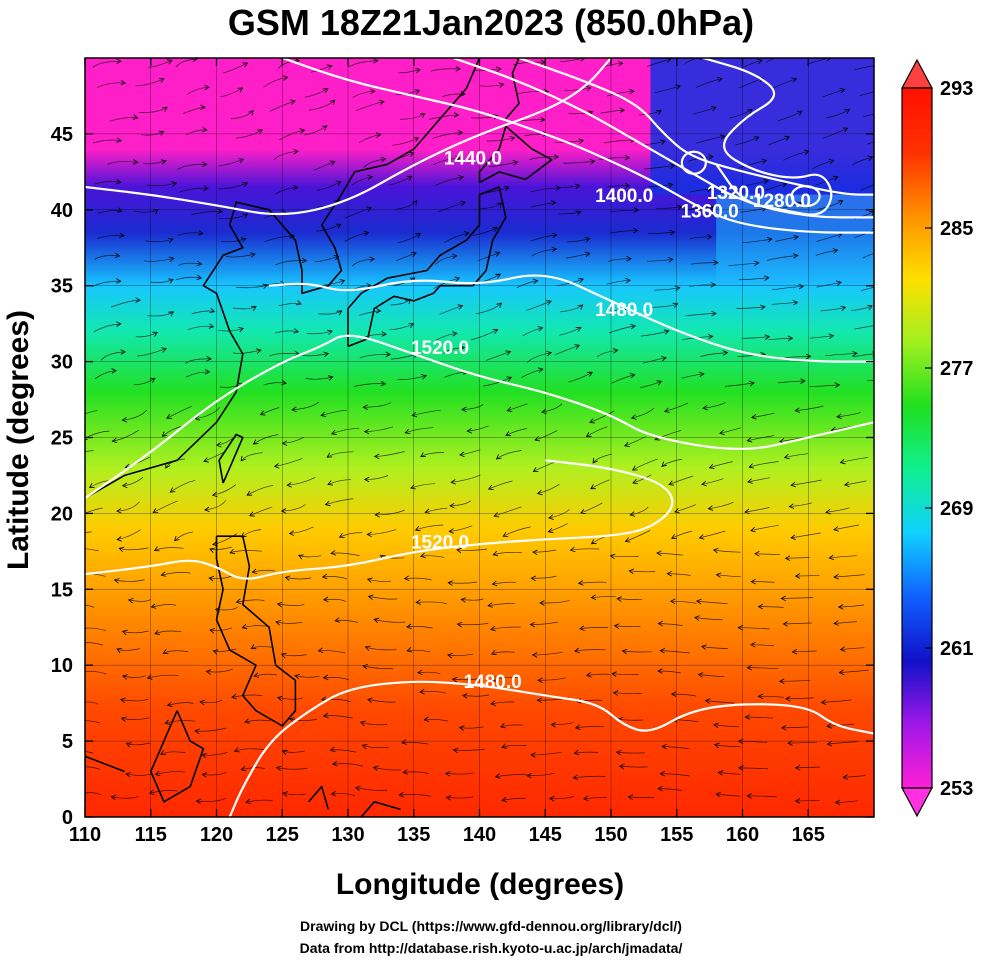 This screenshot has height=962, width=982. Describe the element at coordinates (440, 542) in the screenshot. I see `contour-label: 1520.0` at that location.